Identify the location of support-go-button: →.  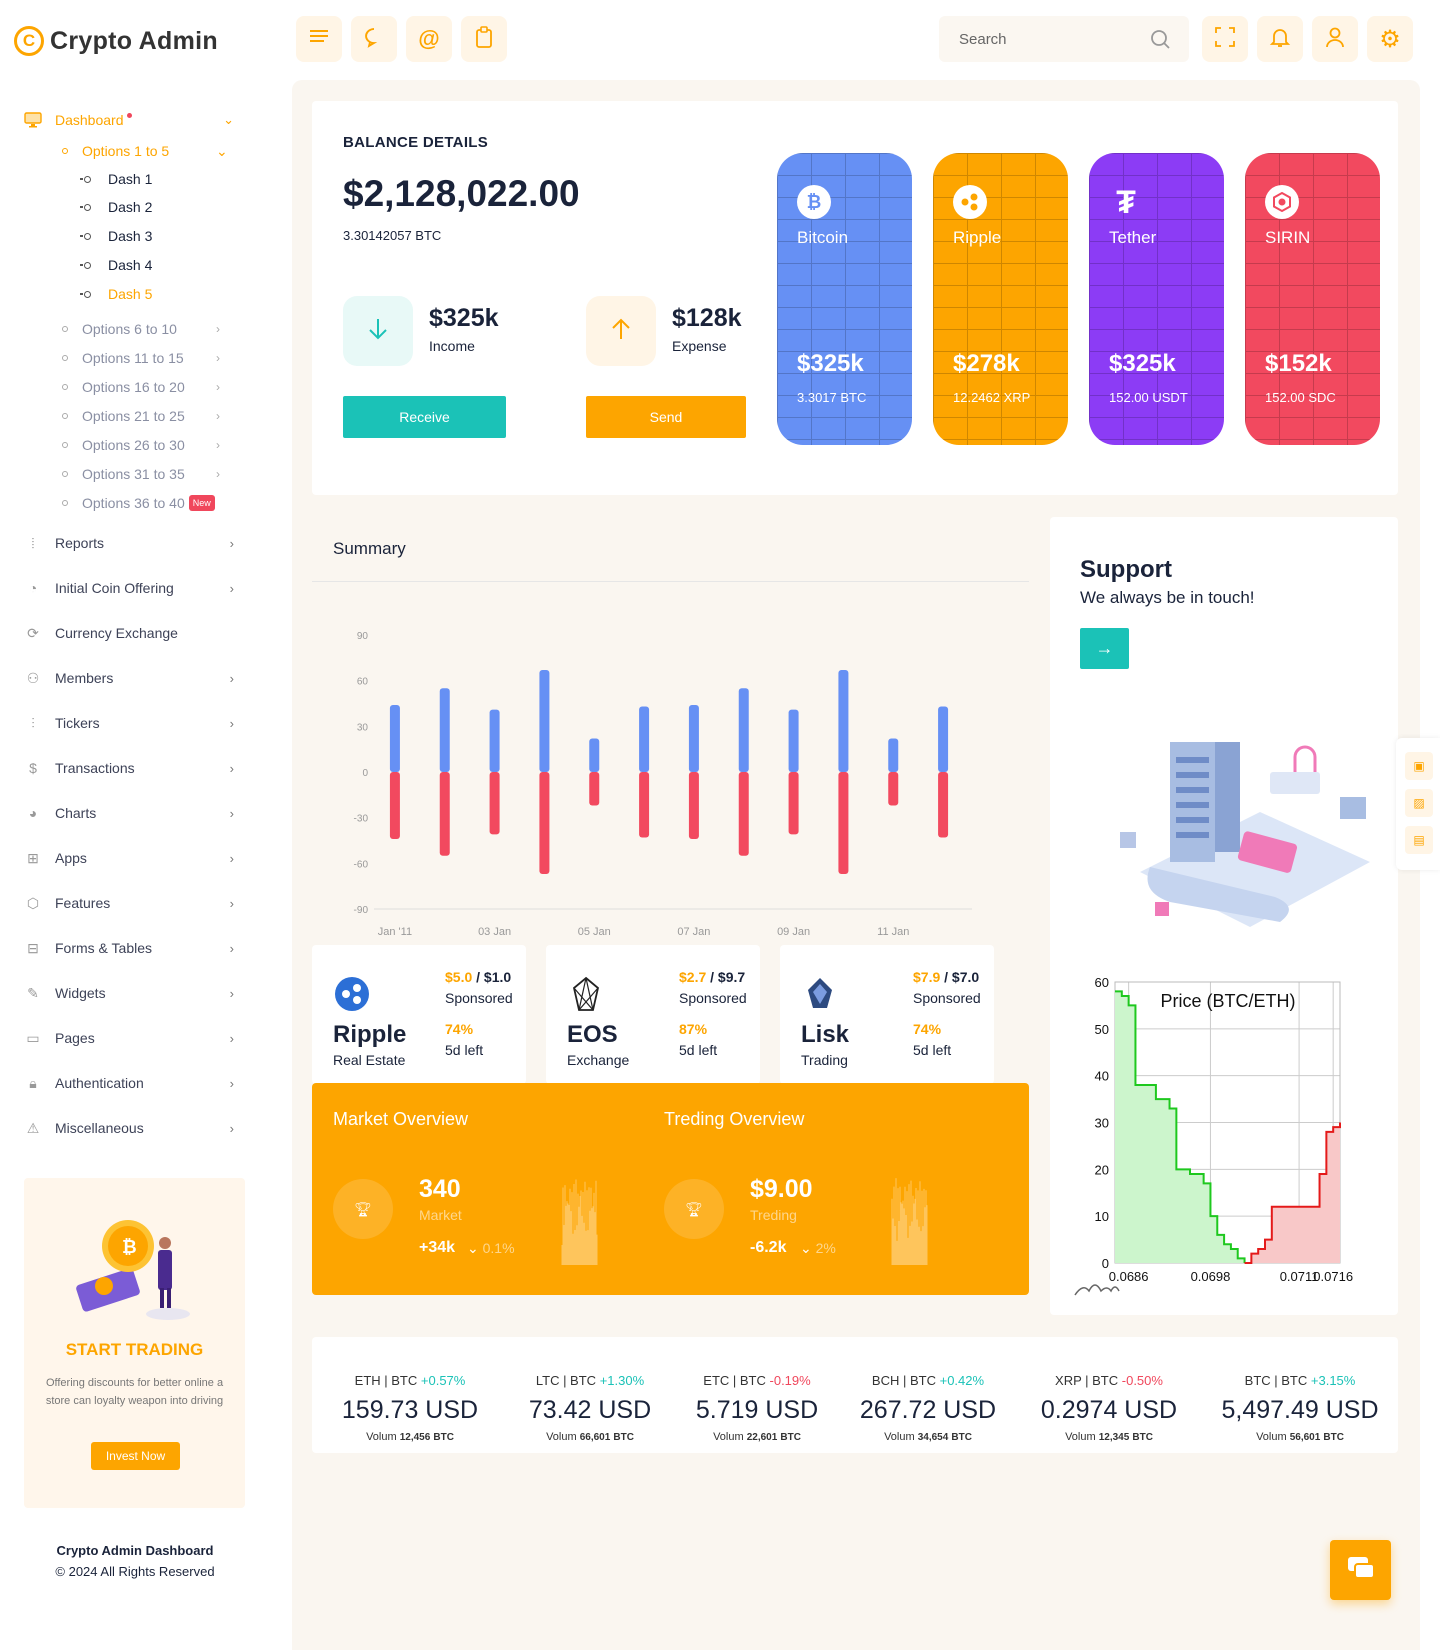
(1104, 648).